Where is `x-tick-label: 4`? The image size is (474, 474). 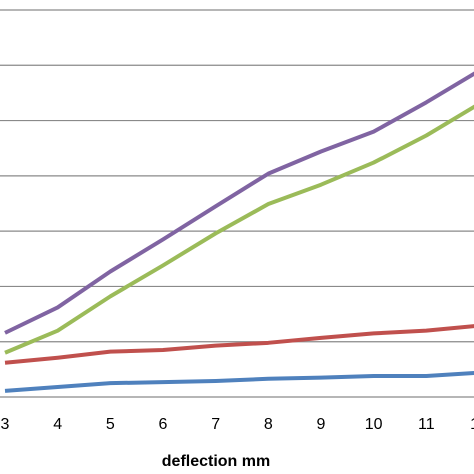 x-tick-label: 4 is located at coordinates (57, 424).